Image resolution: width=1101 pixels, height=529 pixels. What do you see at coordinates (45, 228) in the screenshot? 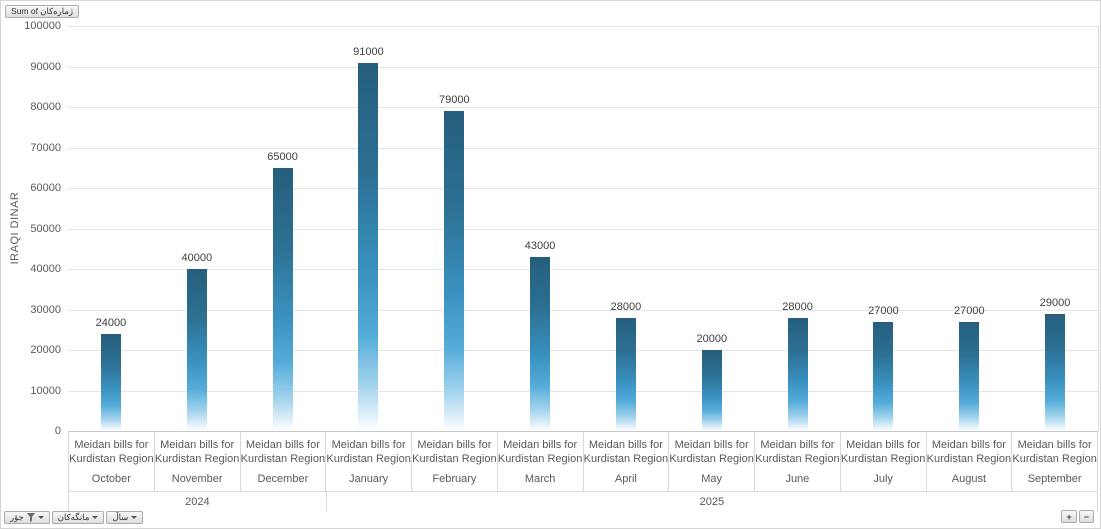
I see `y-axis-tick-label: 50000` at bounding box center [45, 228].